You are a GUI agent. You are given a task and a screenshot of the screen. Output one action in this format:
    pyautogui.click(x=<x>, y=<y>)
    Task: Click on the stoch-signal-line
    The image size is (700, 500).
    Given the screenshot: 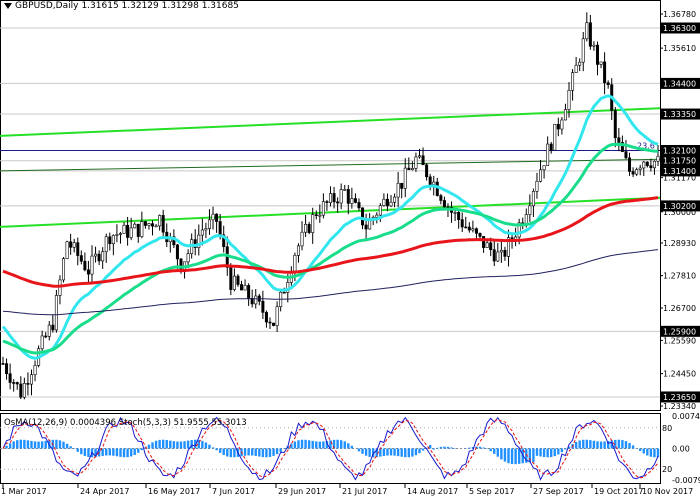 What is the action you would take?
    pyautogui.click(x=330, y=448)
    